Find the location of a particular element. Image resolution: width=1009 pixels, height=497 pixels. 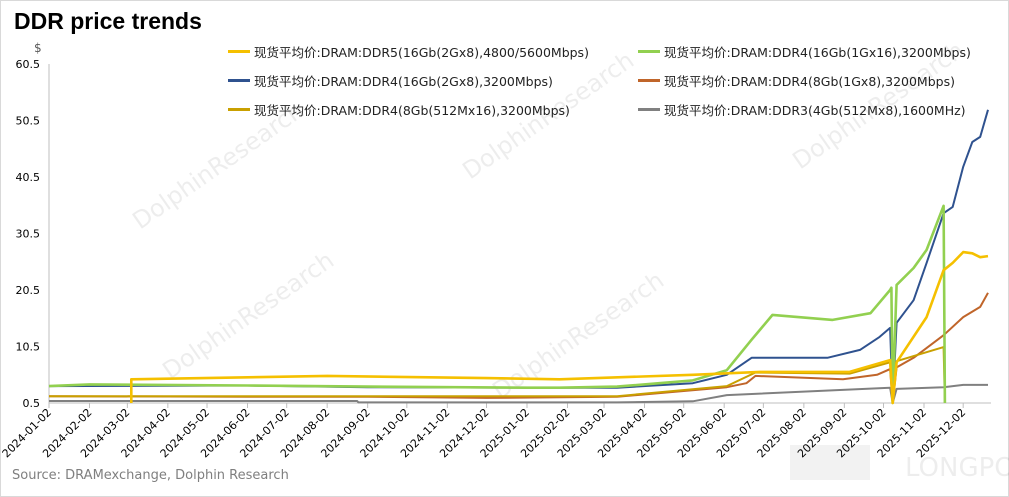

legend-label: 现货平均价:DRAM:DDR4(16Gb(2Gx8),3200Mbps) is located at coordinates (403, 81).